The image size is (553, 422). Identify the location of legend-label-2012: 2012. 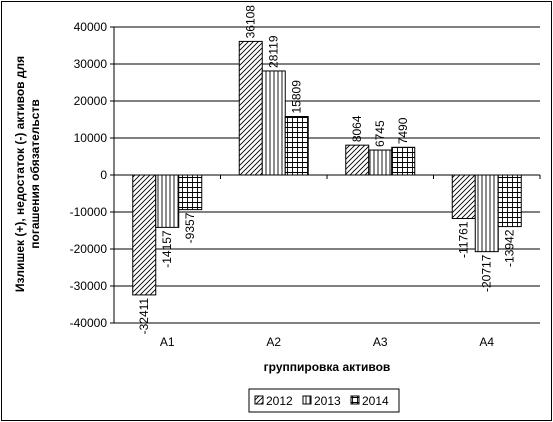
(279, 401).